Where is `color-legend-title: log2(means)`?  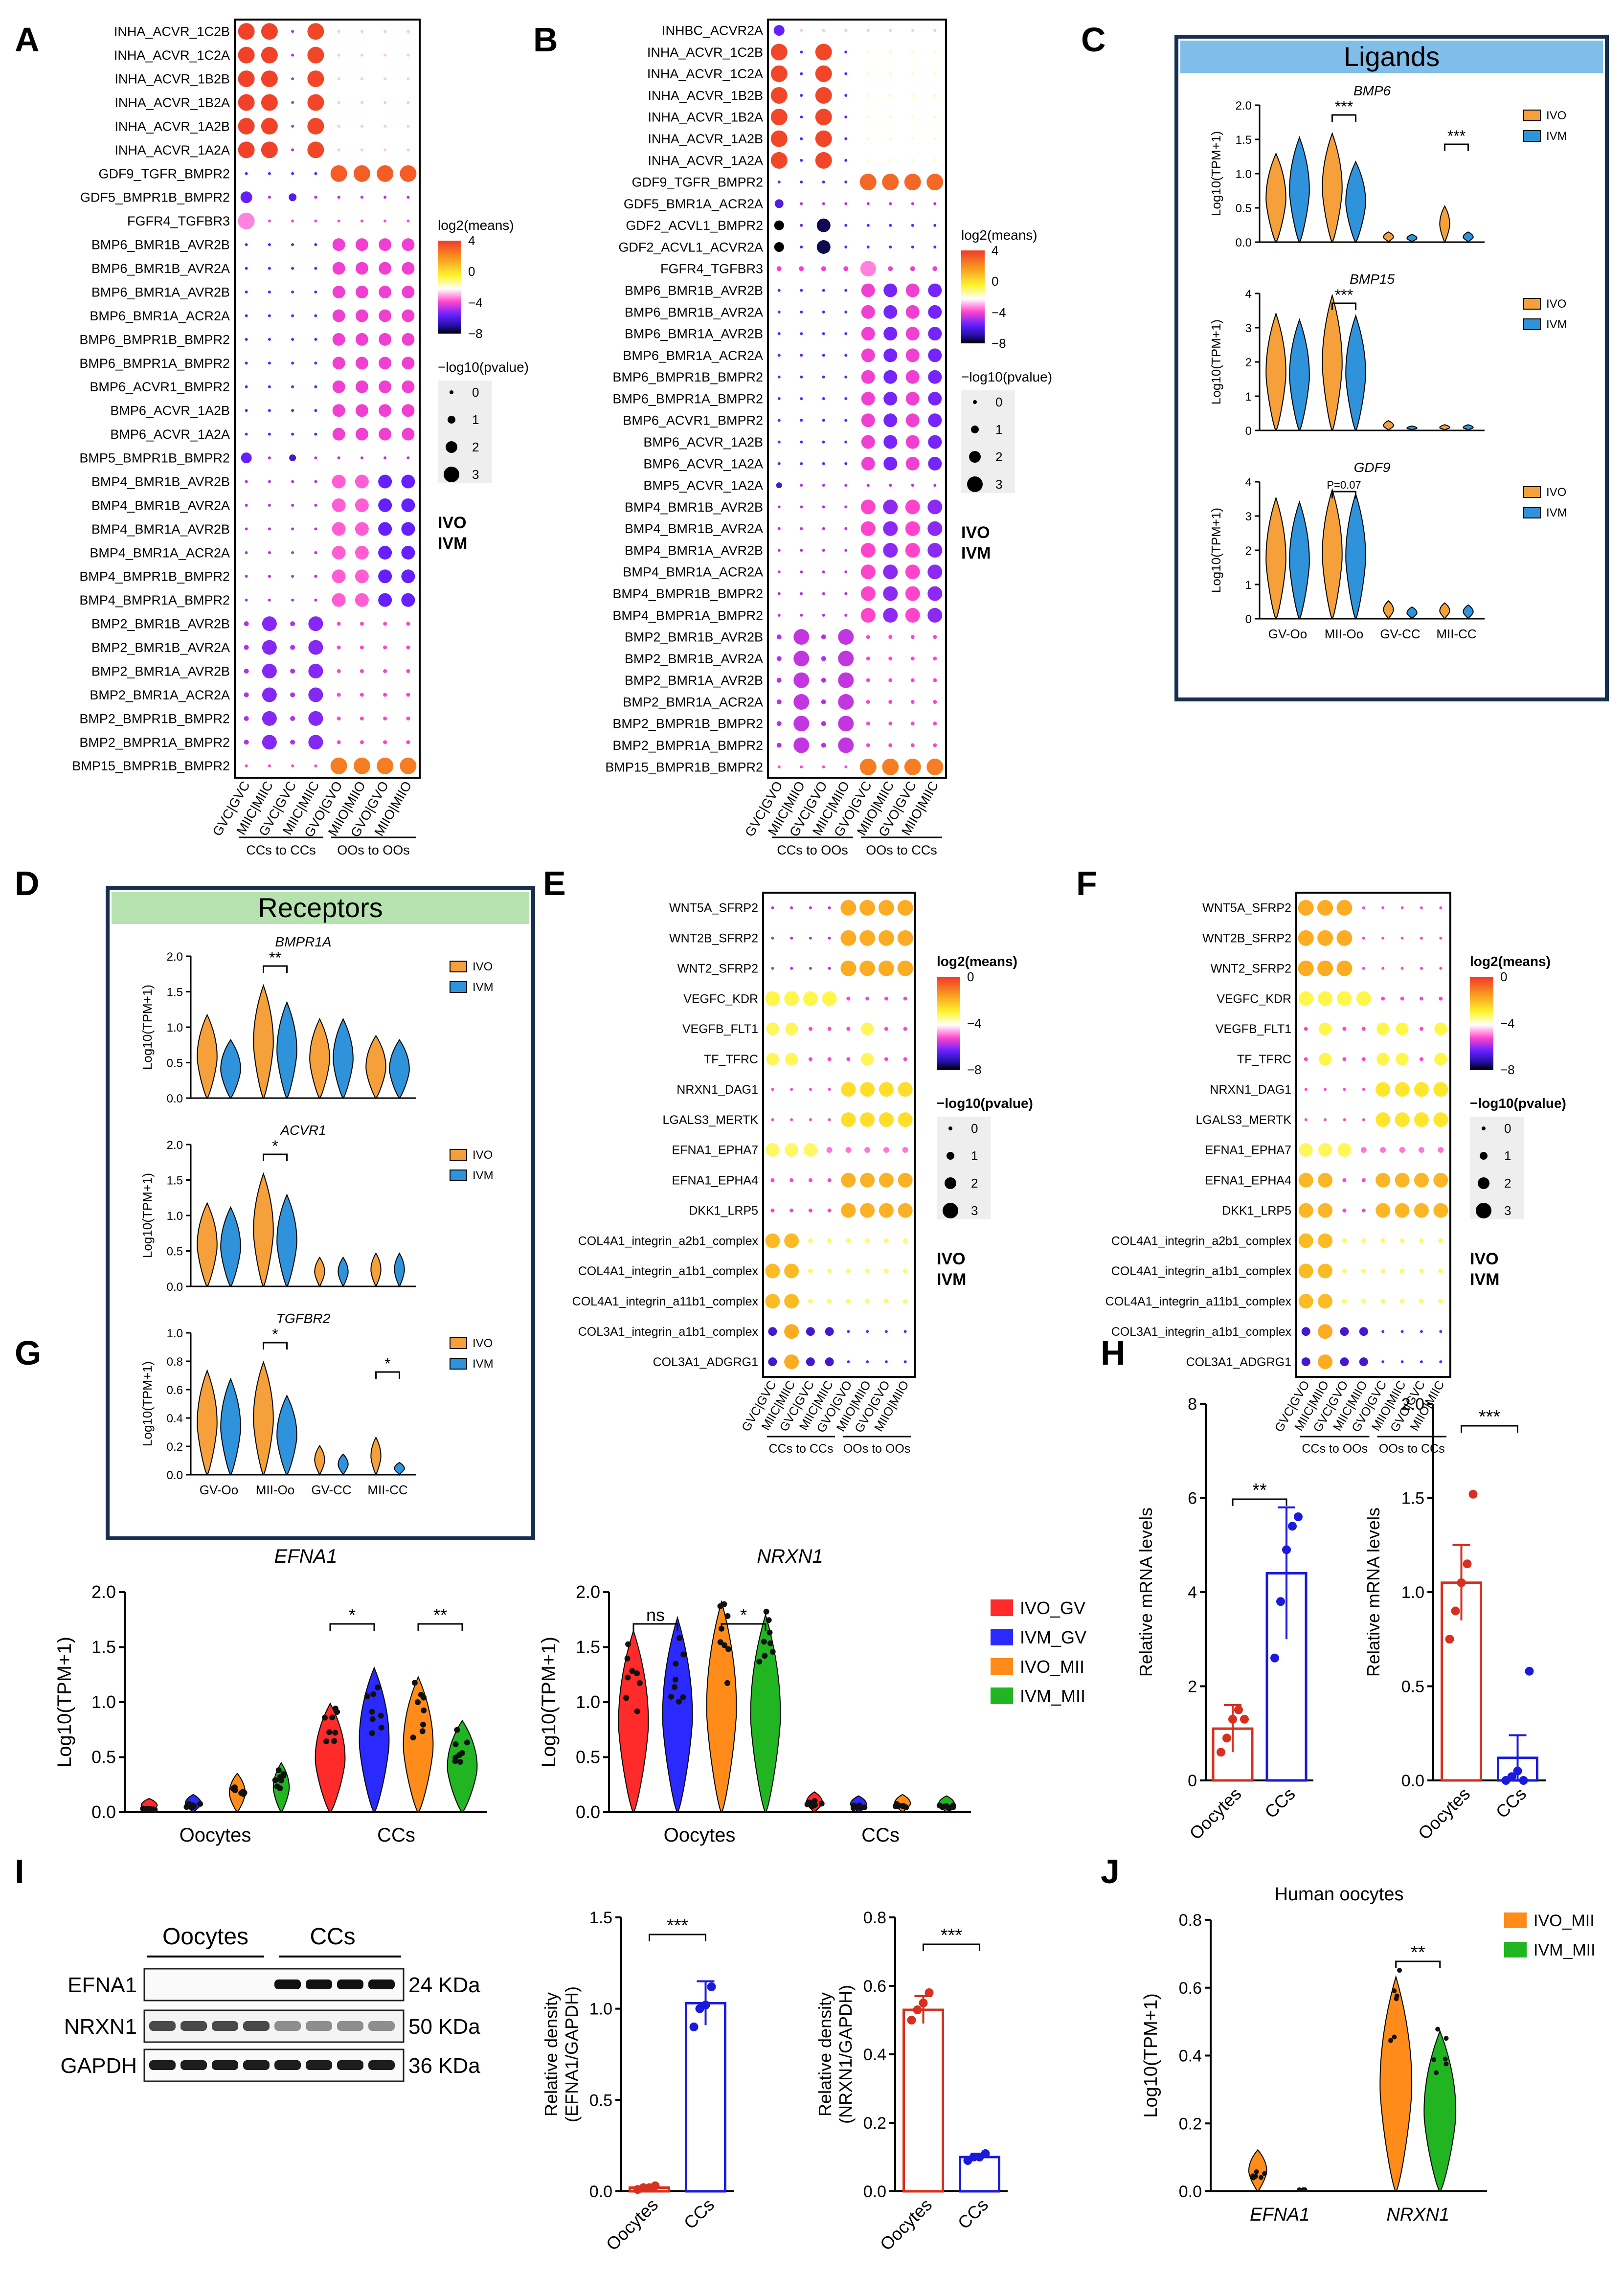
color-legend-title: log2(means) is located at coordinates (1000, 235).